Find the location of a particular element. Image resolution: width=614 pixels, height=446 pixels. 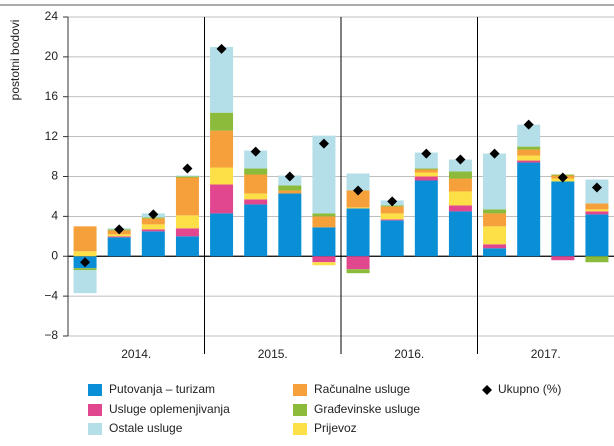

y-tick-label: 16 is located at coordinates (52, 96).